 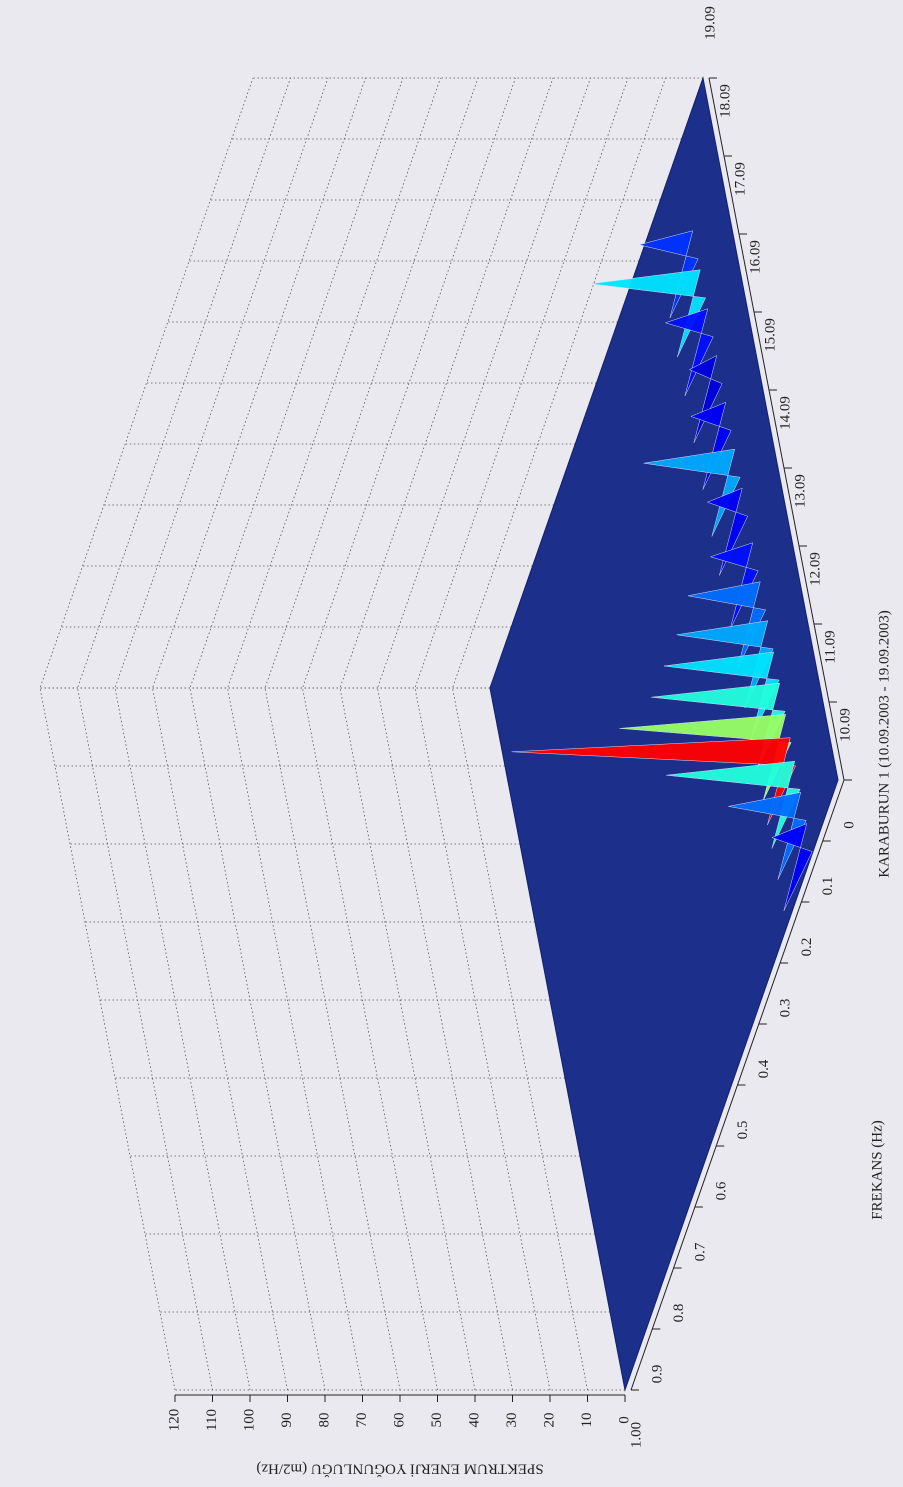 I want to click on z-tick-label: 50, so click(x=437, y=1420).